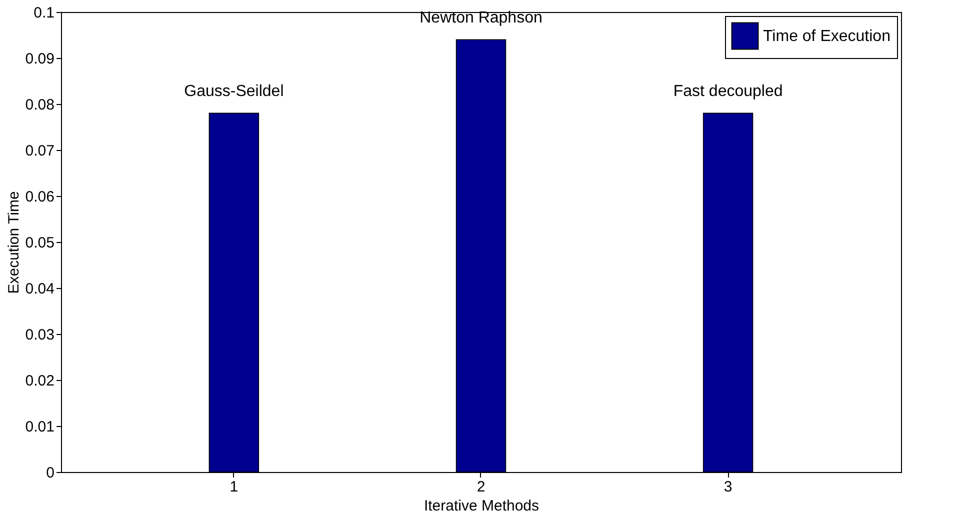  Describe the element at coordinates (39, 151) in the screenshot. I see `y-tick-label: 0.07` at that location.